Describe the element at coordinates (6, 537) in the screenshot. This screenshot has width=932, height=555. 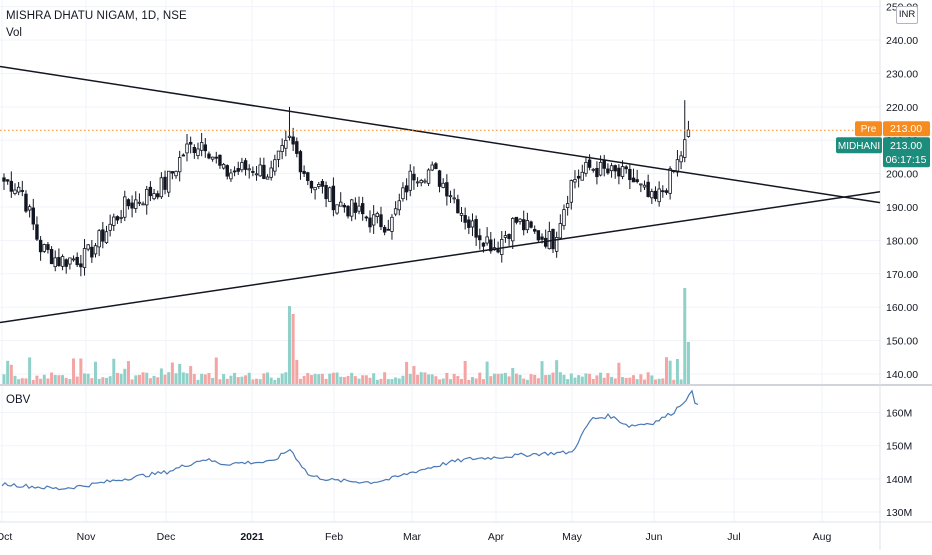
I see `time-tick-label: Oct` at that location.